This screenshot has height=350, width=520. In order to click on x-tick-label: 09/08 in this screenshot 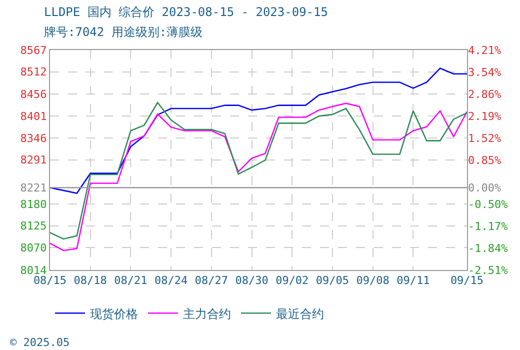, I will do `click(373, 281)`.